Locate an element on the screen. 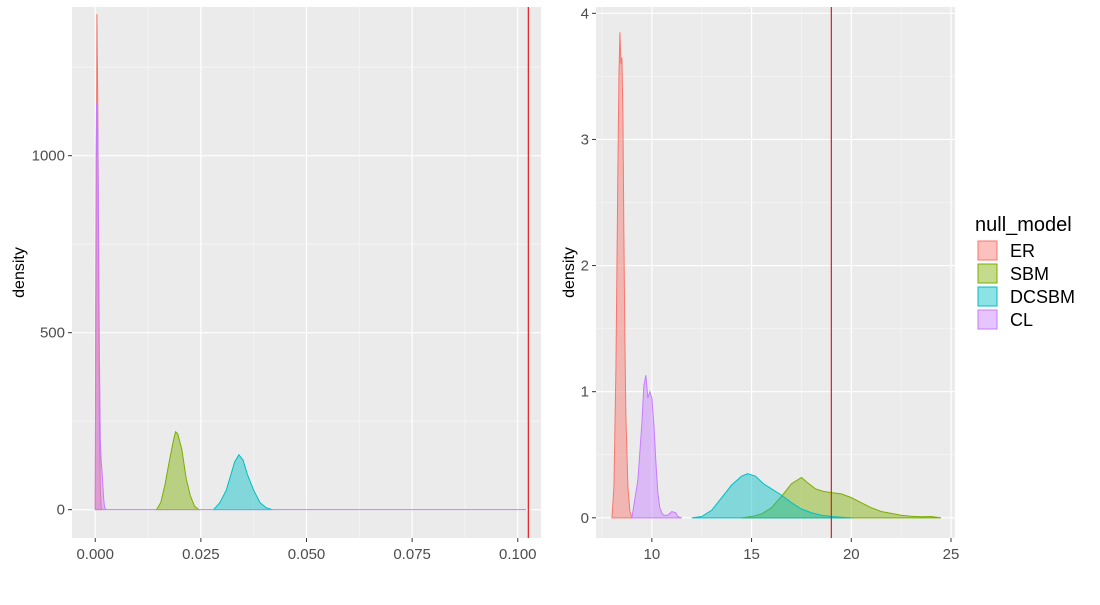  density-area-cl is located at coordinates (656, 447).